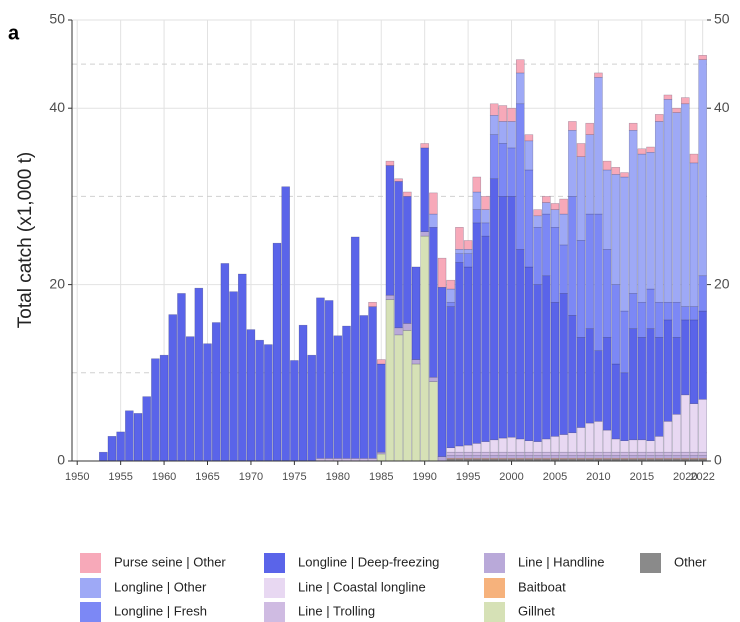  Describe the element at coordinates (702, 477) in the screenshot. I see `x-tick-label: 2022` at that location.